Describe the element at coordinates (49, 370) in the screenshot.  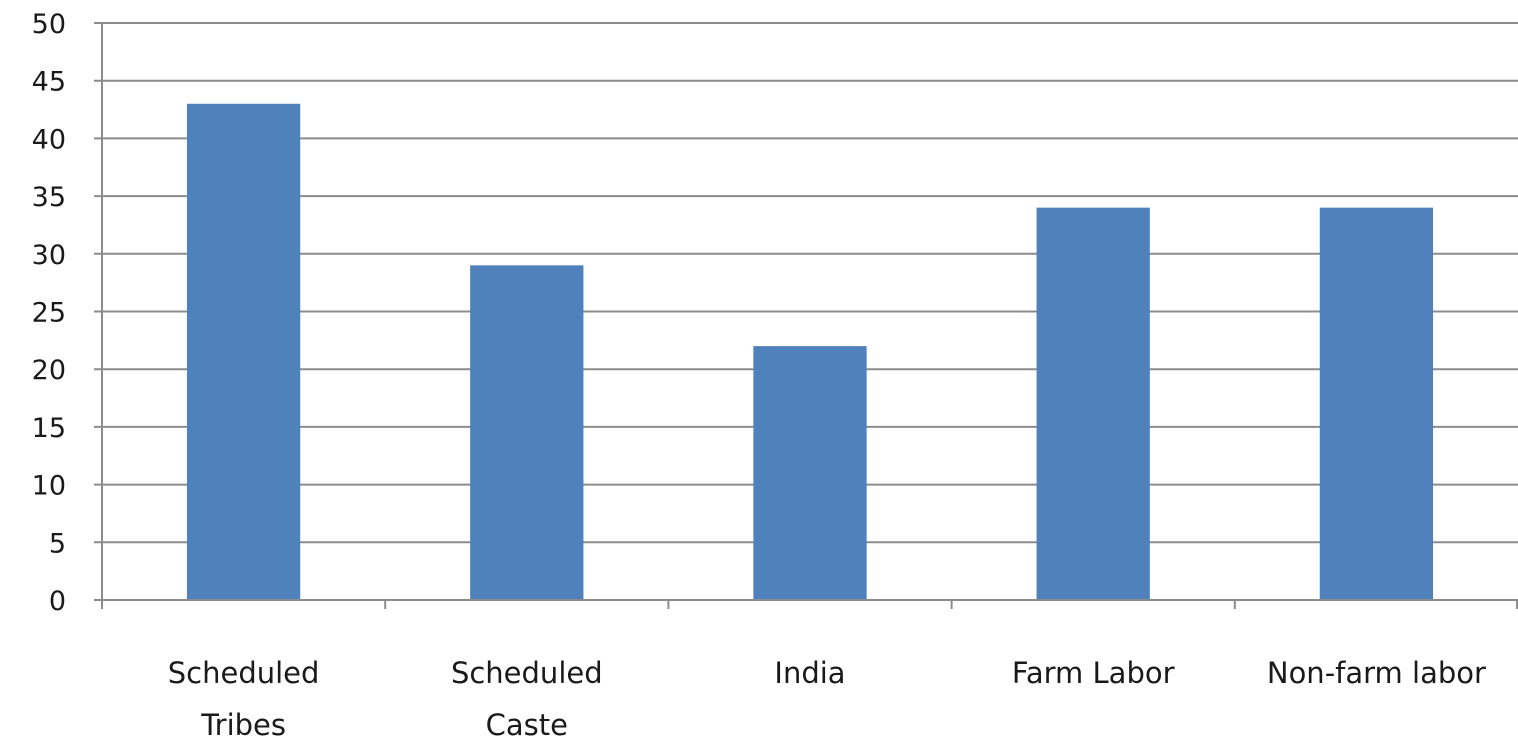
I see `y-tick-label: 20` at that location.